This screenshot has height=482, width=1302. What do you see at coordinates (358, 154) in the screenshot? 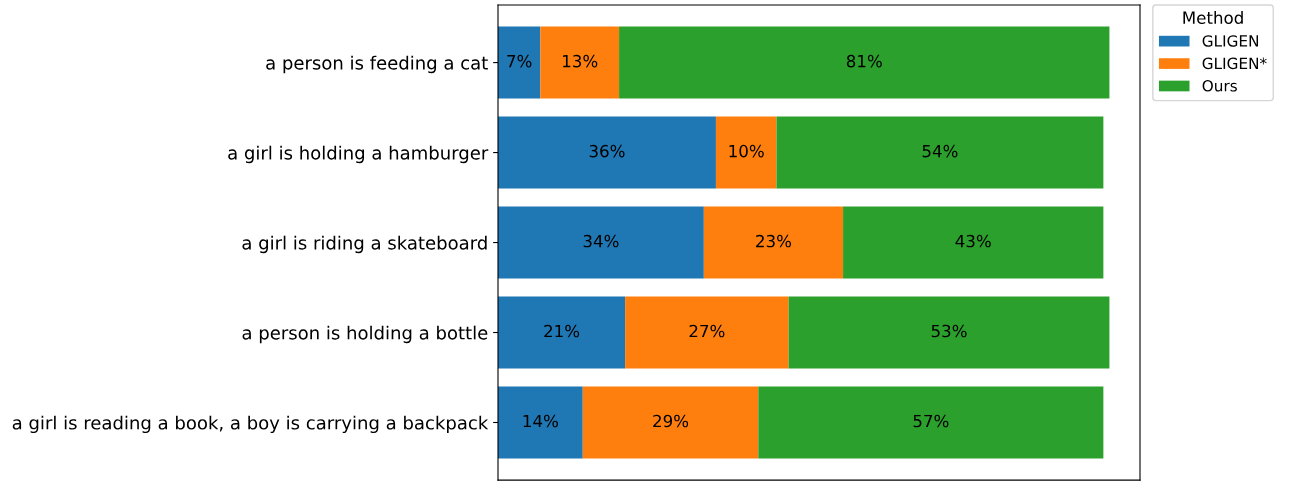
I see `y-tick-label: a girl is holding a hamburger` at bounding box center [358, 154].